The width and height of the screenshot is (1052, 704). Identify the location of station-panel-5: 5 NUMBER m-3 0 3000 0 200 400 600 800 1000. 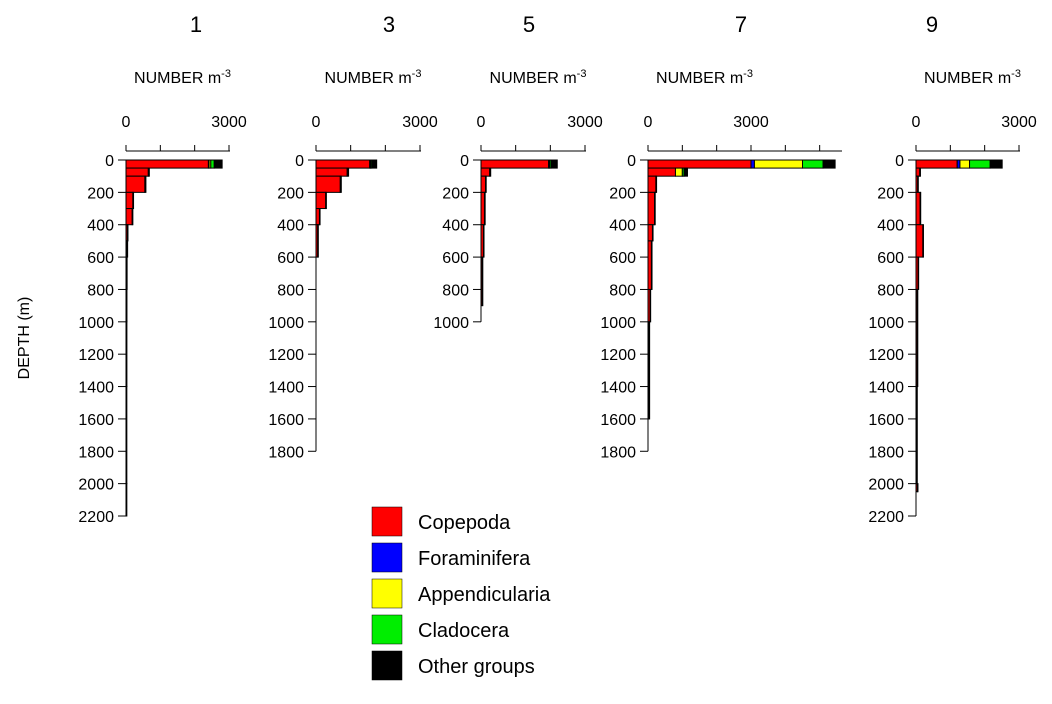
(517, 172).